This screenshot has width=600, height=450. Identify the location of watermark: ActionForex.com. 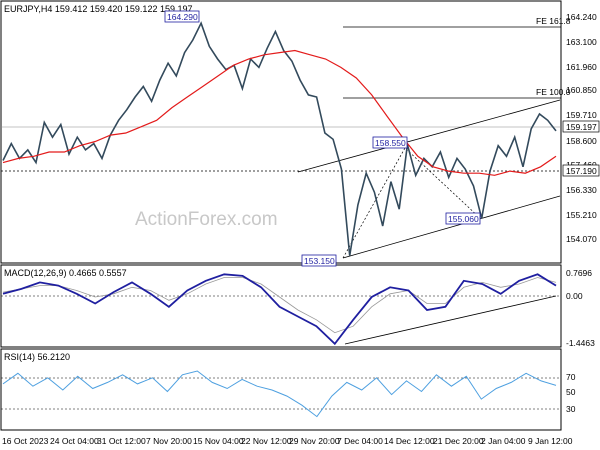
(206, 219).